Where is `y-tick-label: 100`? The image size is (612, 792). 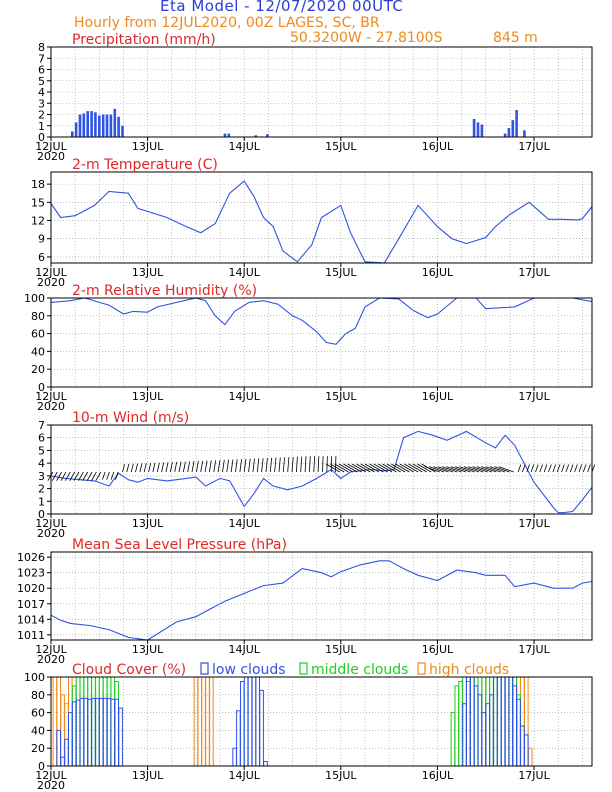 y-tick-label: 100 is located at coordinates (34, 677).